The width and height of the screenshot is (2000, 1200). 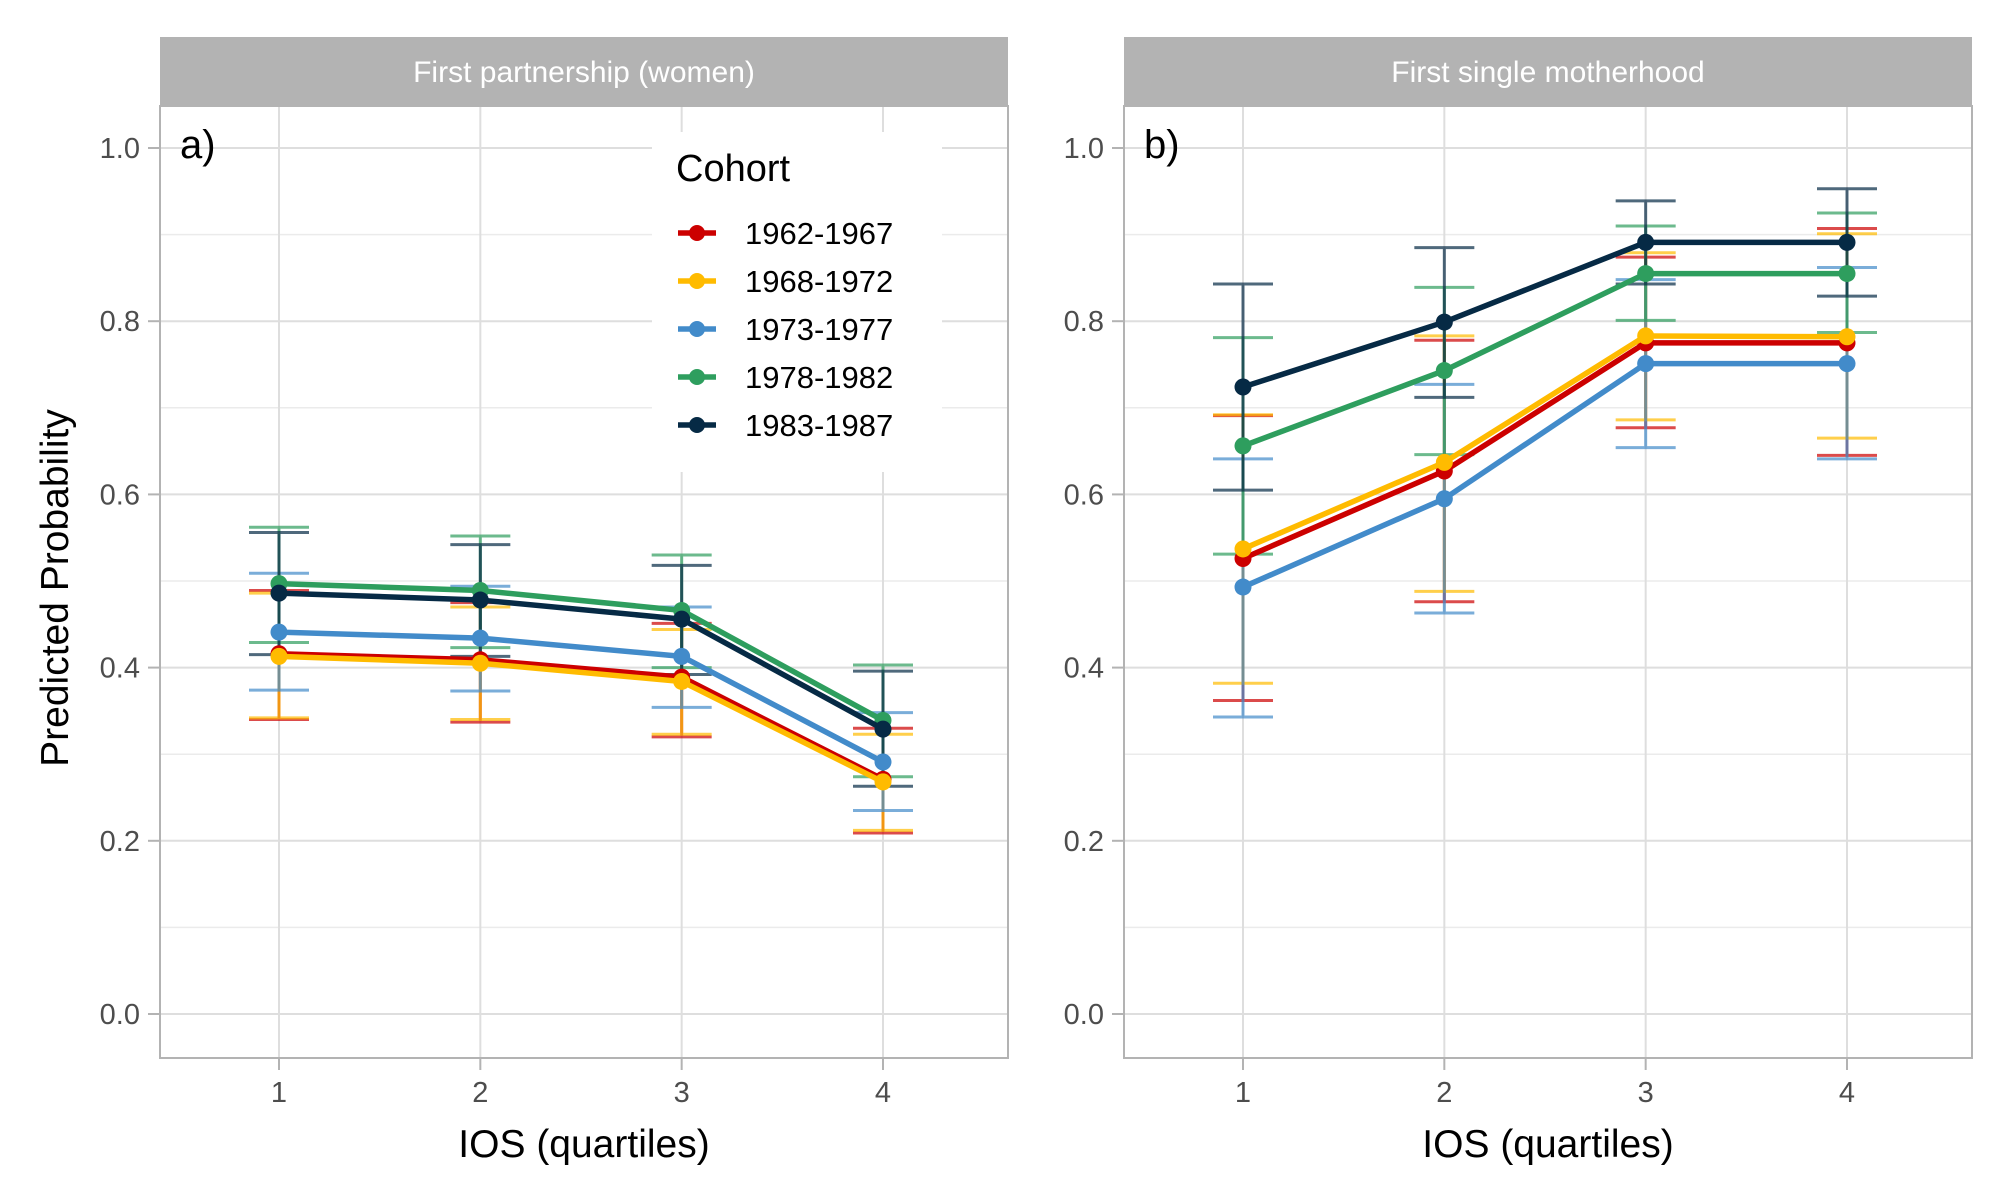 I want to click on legend-item: 1962-1967, so click(x=785, y=233).